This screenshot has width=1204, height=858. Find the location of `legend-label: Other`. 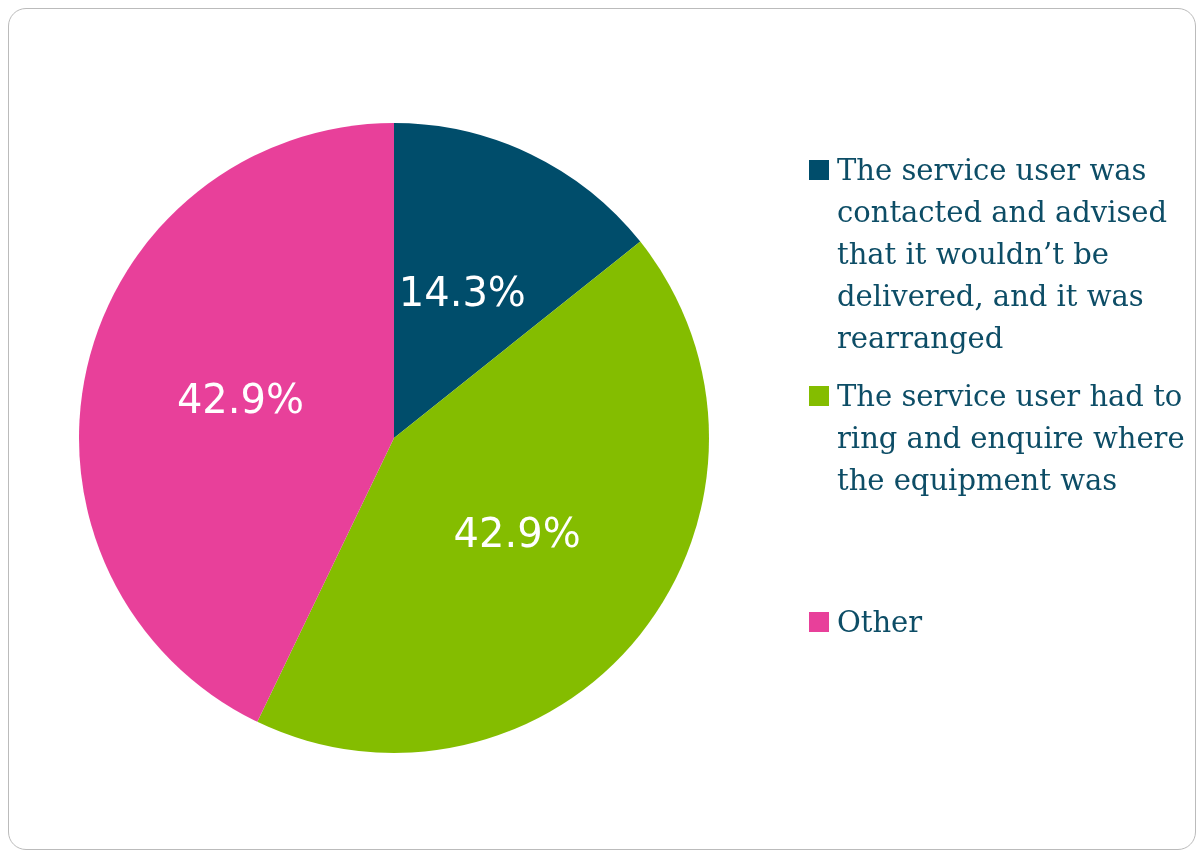

legend-label: Other is located at coordinates (880, 622).